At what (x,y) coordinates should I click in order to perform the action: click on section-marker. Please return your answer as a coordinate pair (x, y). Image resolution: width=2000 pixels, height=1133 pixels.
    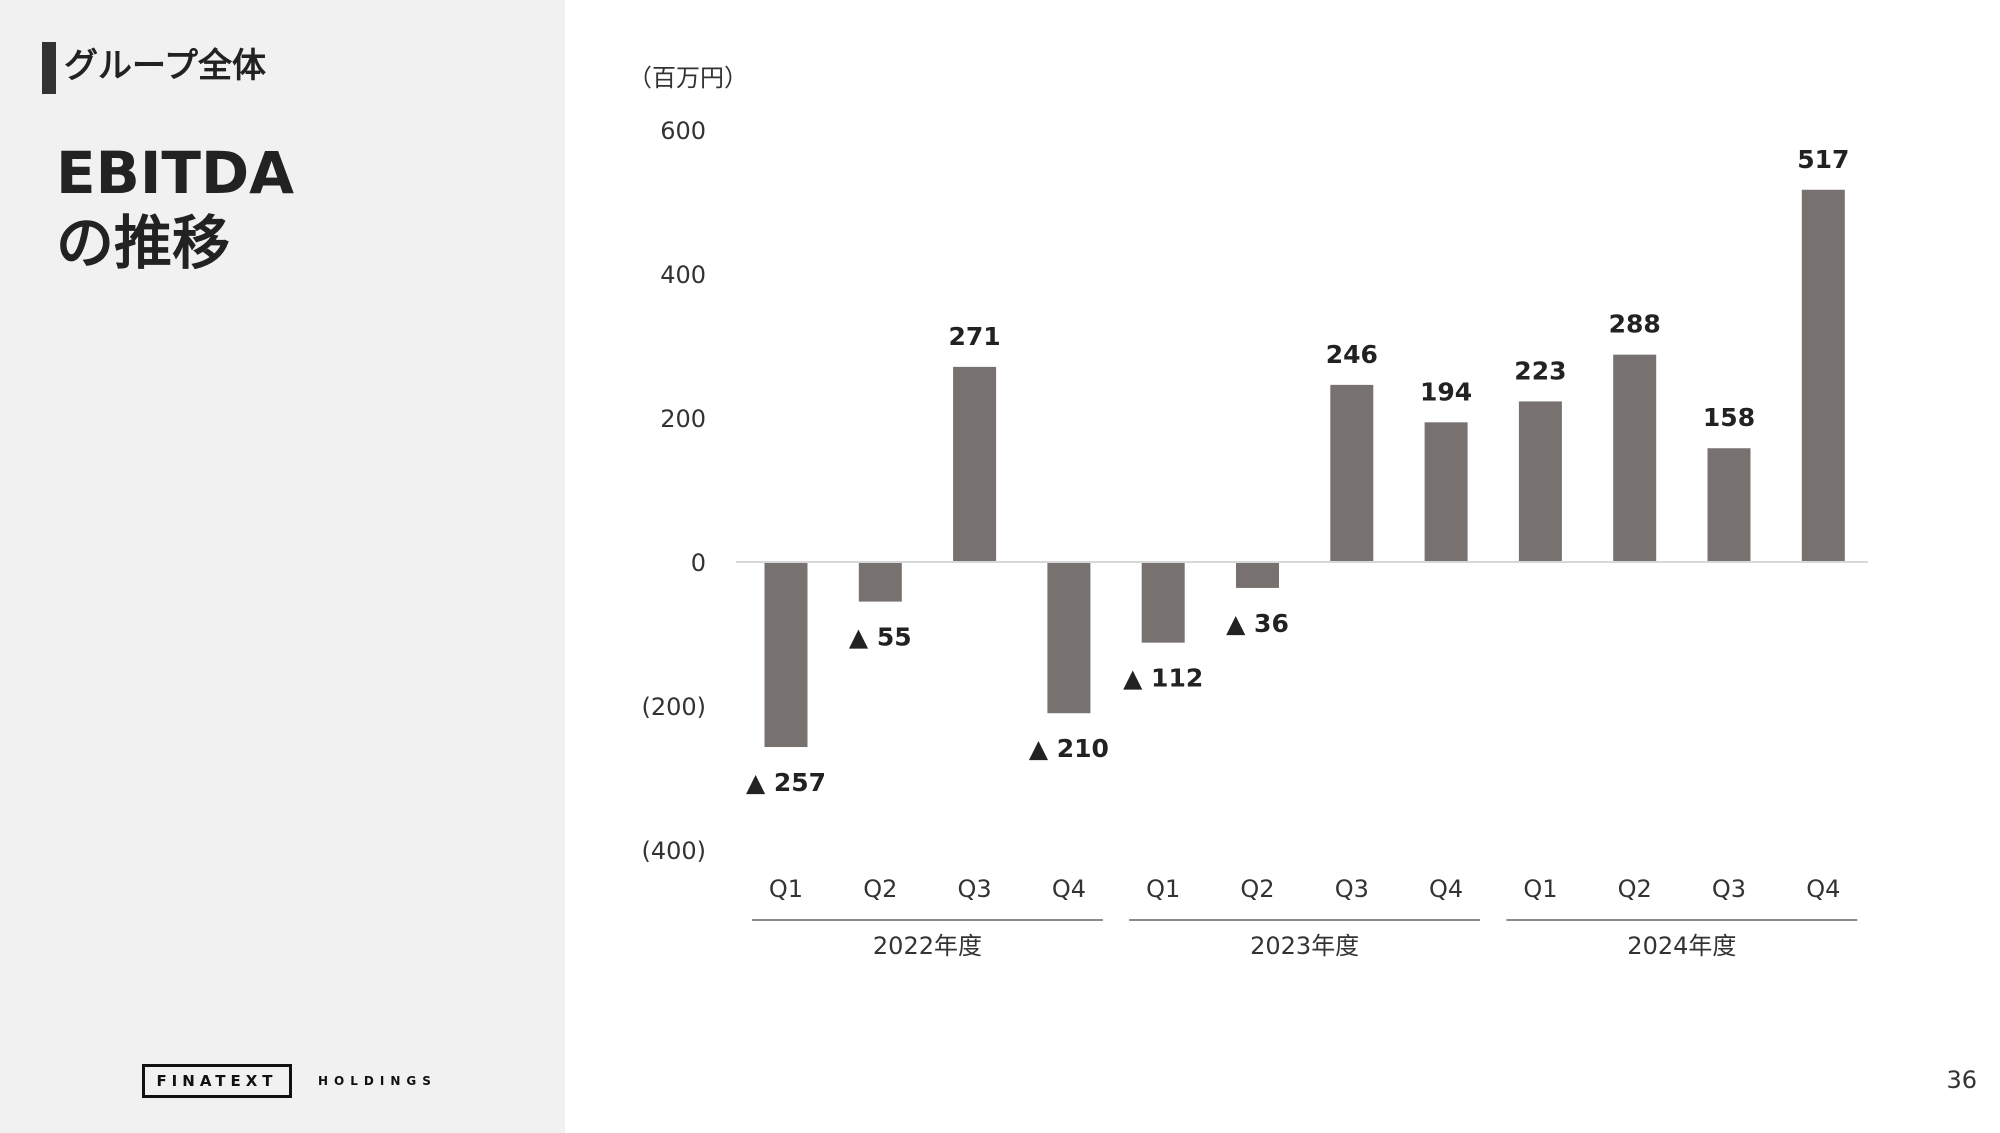
    Looking at the image, I should click on (49, 68).